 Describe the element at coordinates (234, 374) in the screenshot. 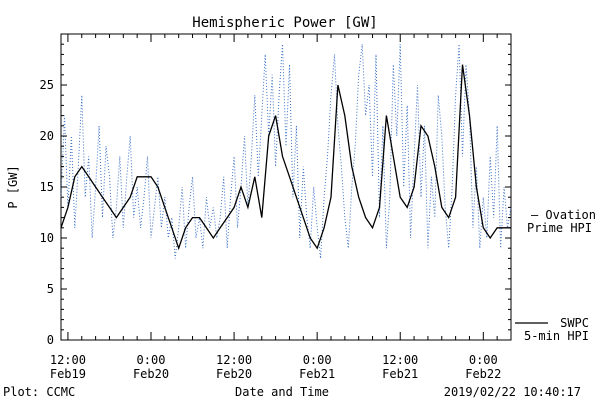

I see `x-tick-date-2: Feb20` at that location.